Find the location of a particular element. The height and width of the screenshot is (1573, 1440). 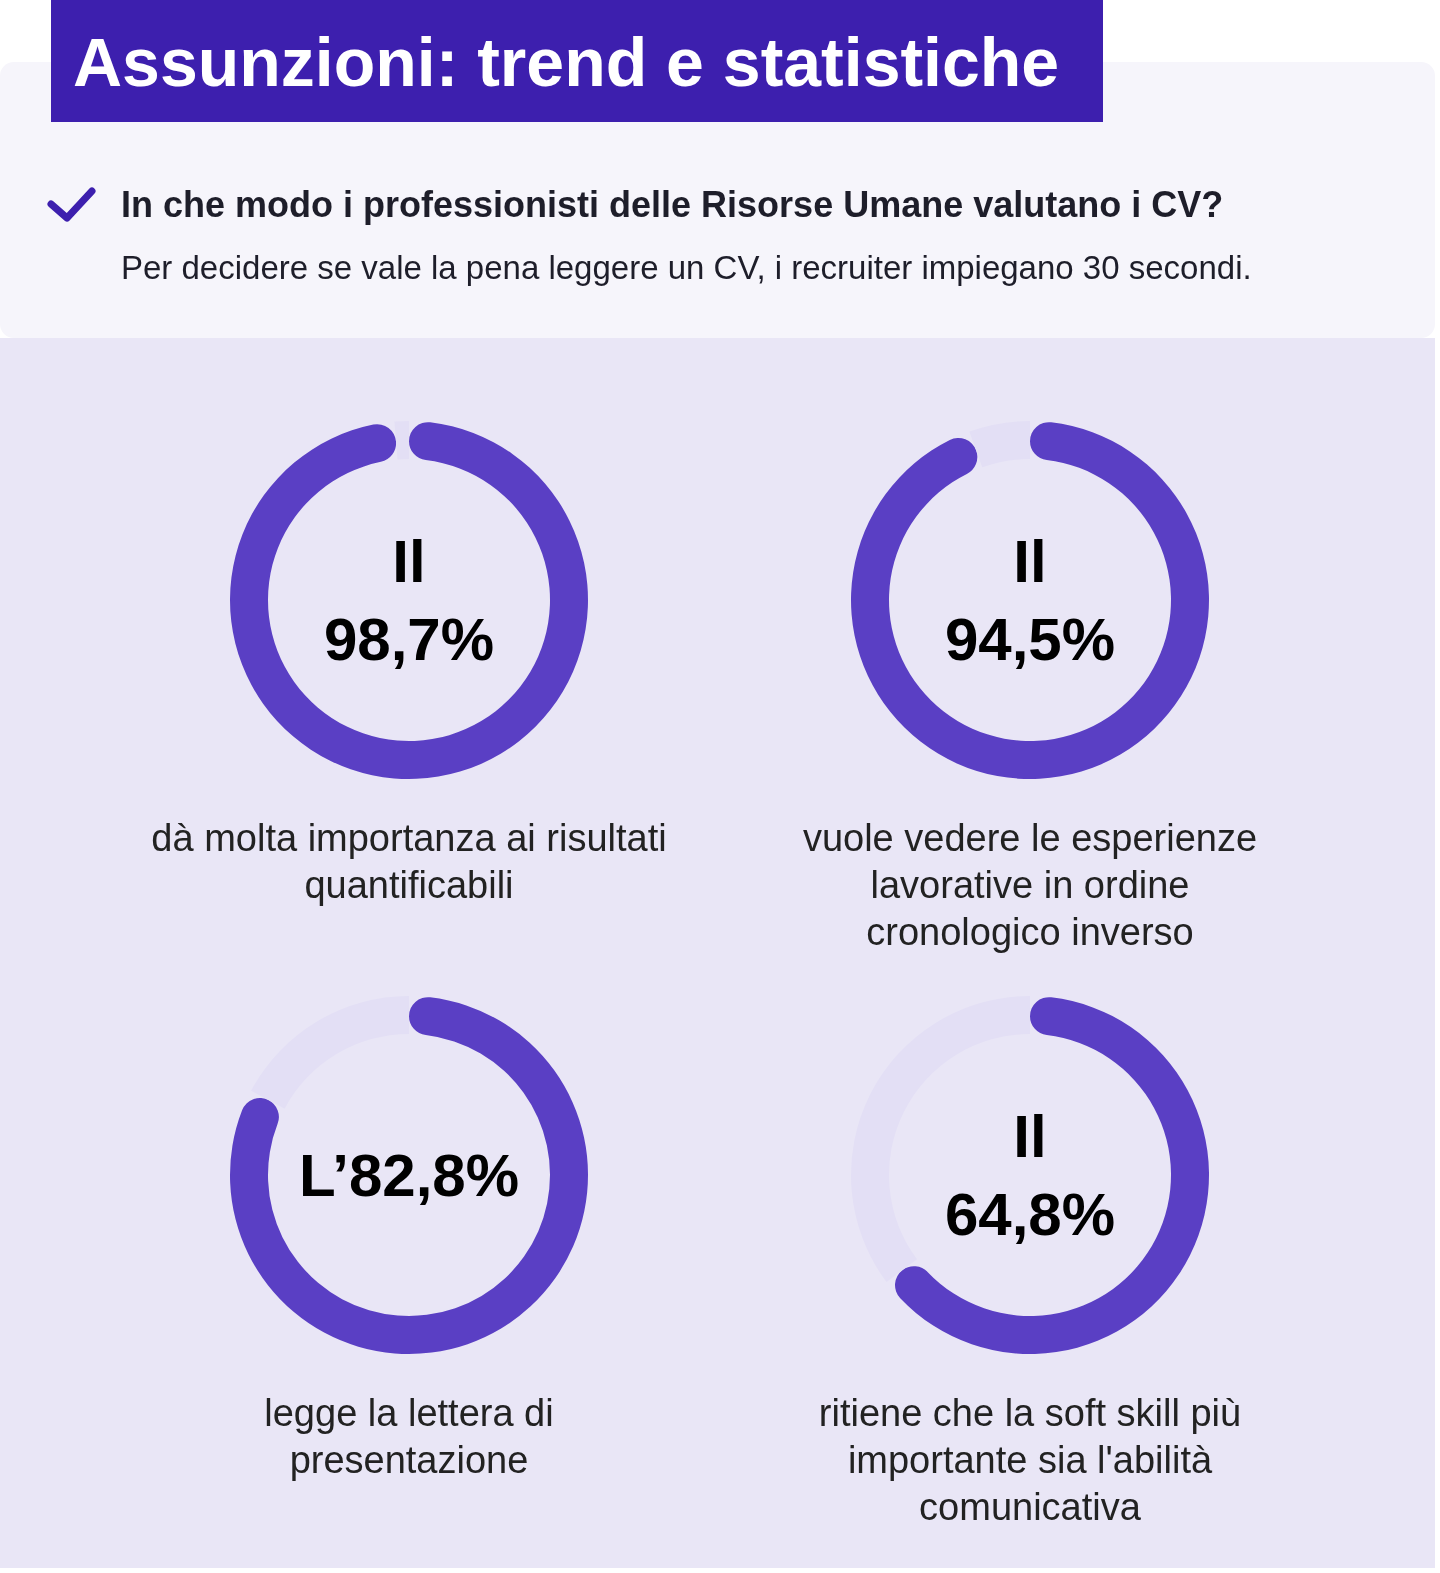

data-label: Il 64,8% is located at coordinates (1030, 1175).